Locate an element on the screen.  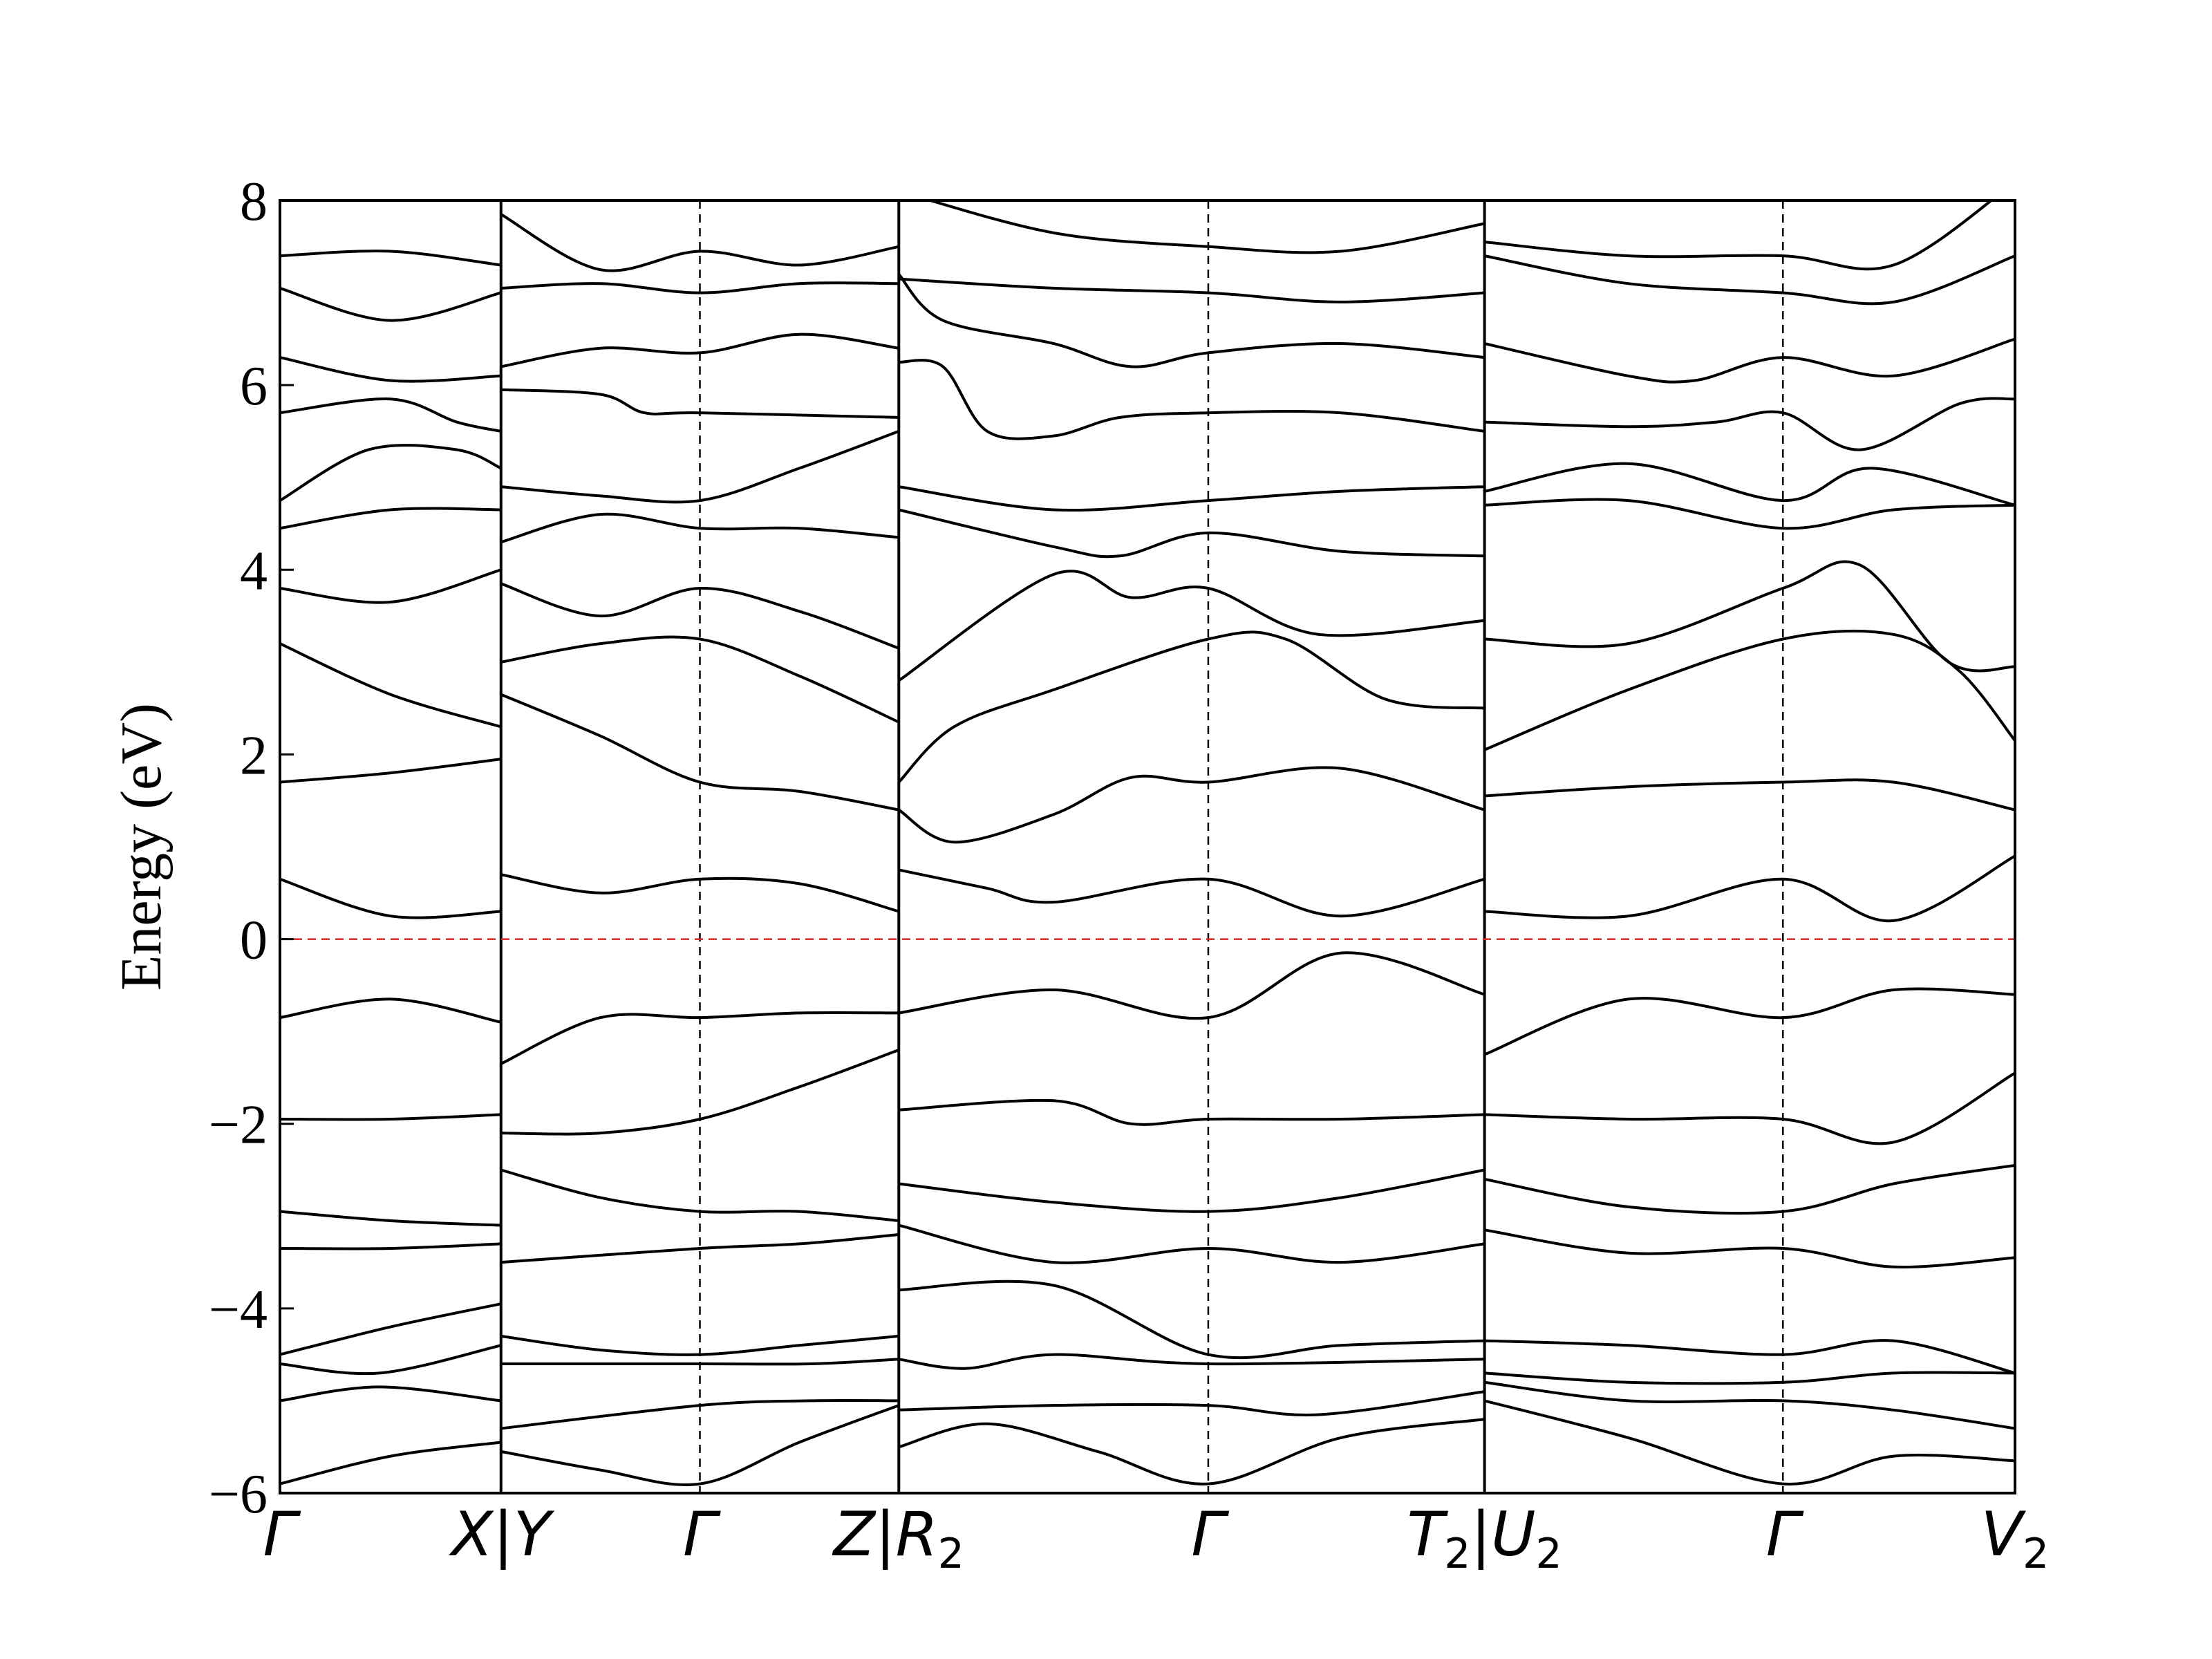
y-tick-label: −2 is located at coordinates (239, 1125).